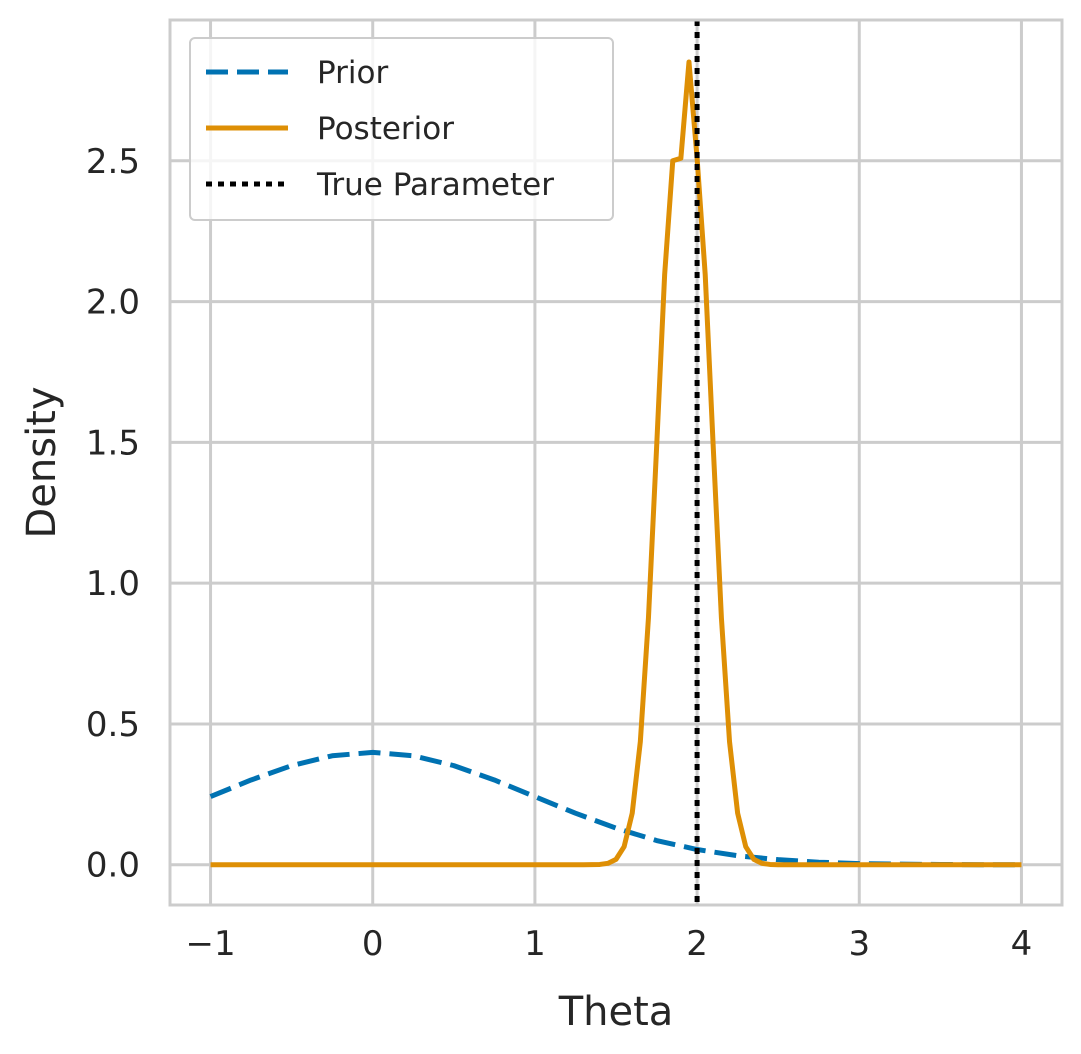  What do you see at coordinates (113, 443) in the screenshot?
I see `y-tick-label: 1.5` at bounding box center [113, 443].